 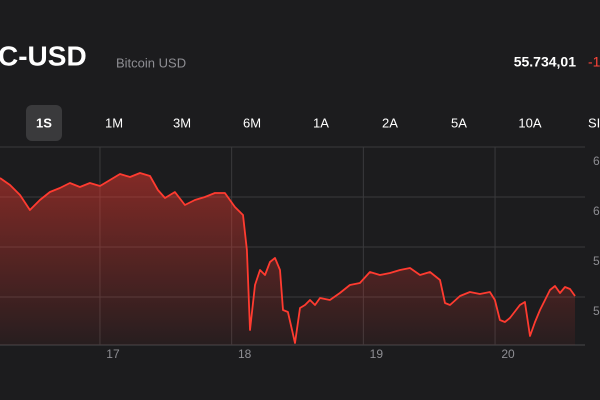 I want to click on selected-tab, so click(x=44, y=123).